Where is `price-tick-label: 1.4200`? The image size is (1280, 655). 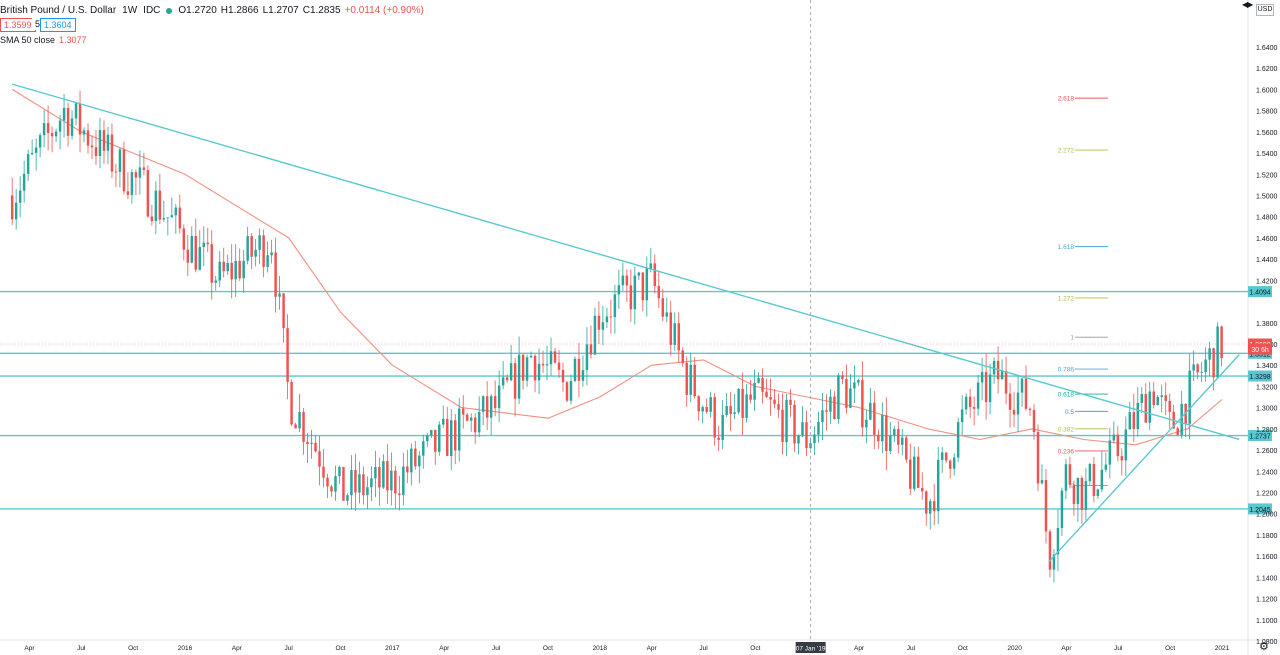 price-tick-label: 1.4200 is located at coordinates (1267, 281).